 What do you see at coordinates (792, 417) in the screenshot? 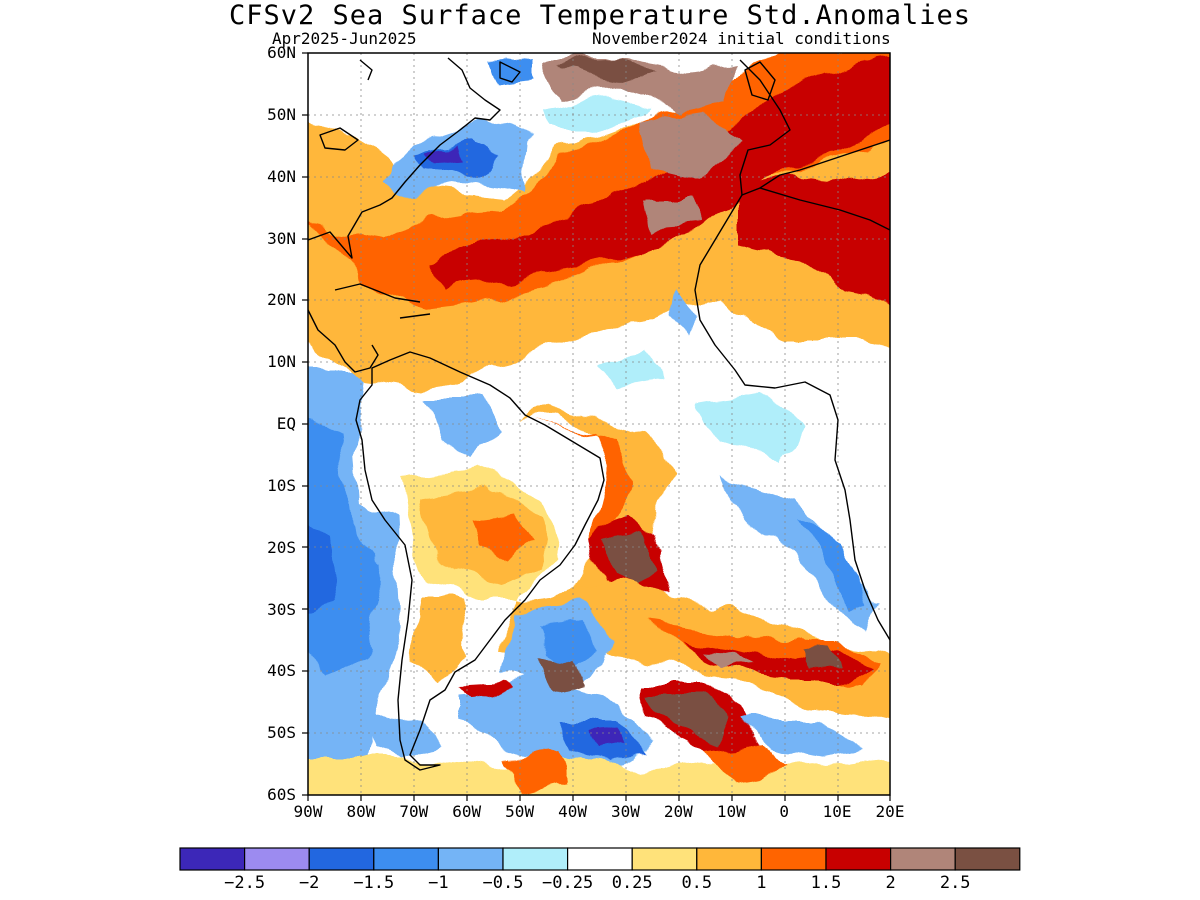
I see `africa-coast` at bounding box center [792, 417].